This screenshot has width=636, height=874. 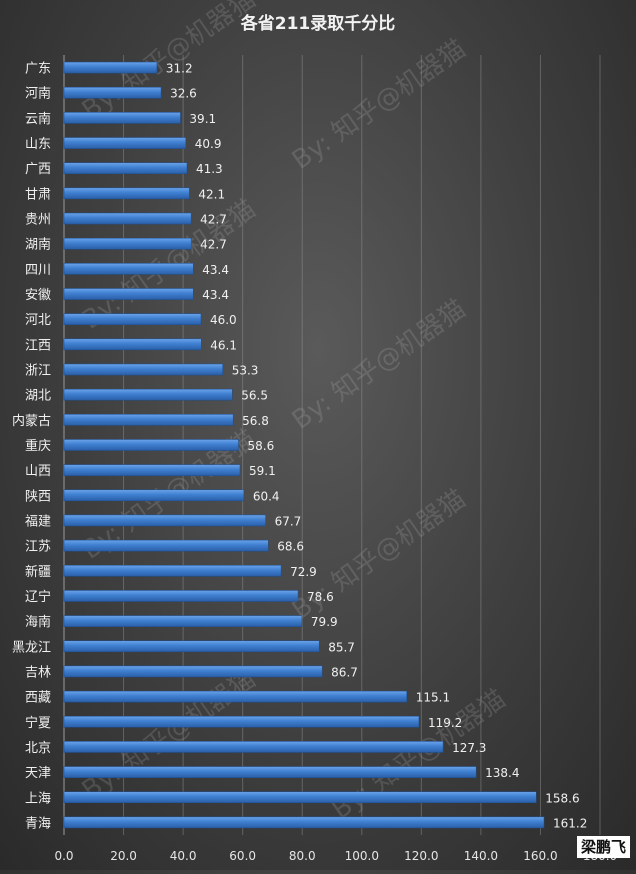 What do you see at coordinates (469, 748) in the screenshot?
I see `value-label: 127.3` at bounding box center [469, 748].